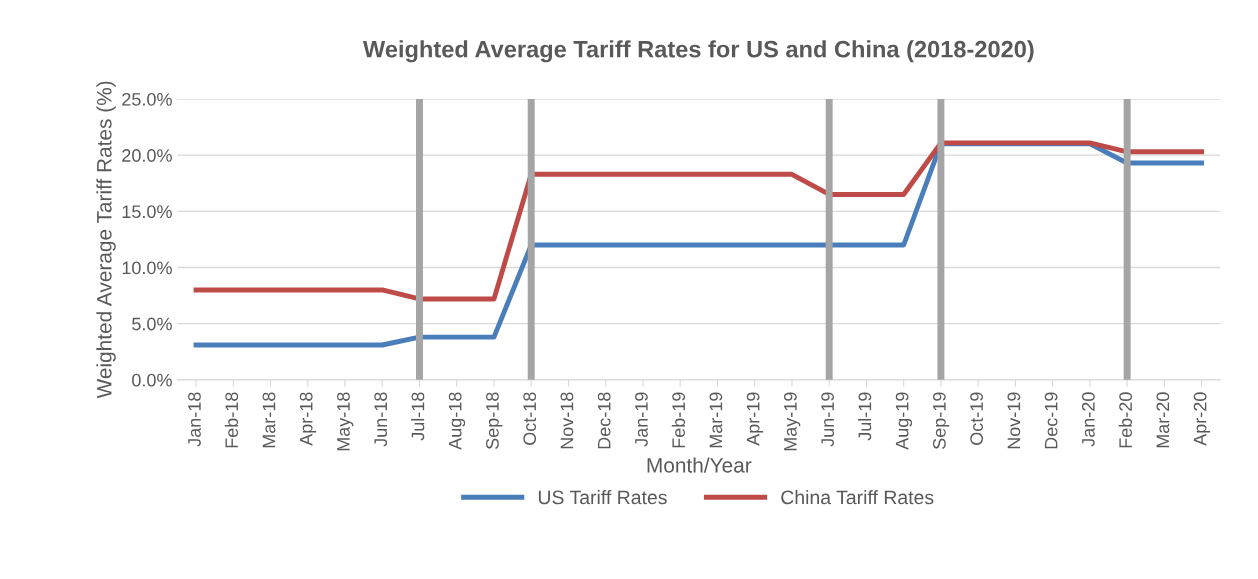 The height and width of the screenshot is (579, 1258). I want to click on x-tick-label: Jul-19, so click(865, 416).